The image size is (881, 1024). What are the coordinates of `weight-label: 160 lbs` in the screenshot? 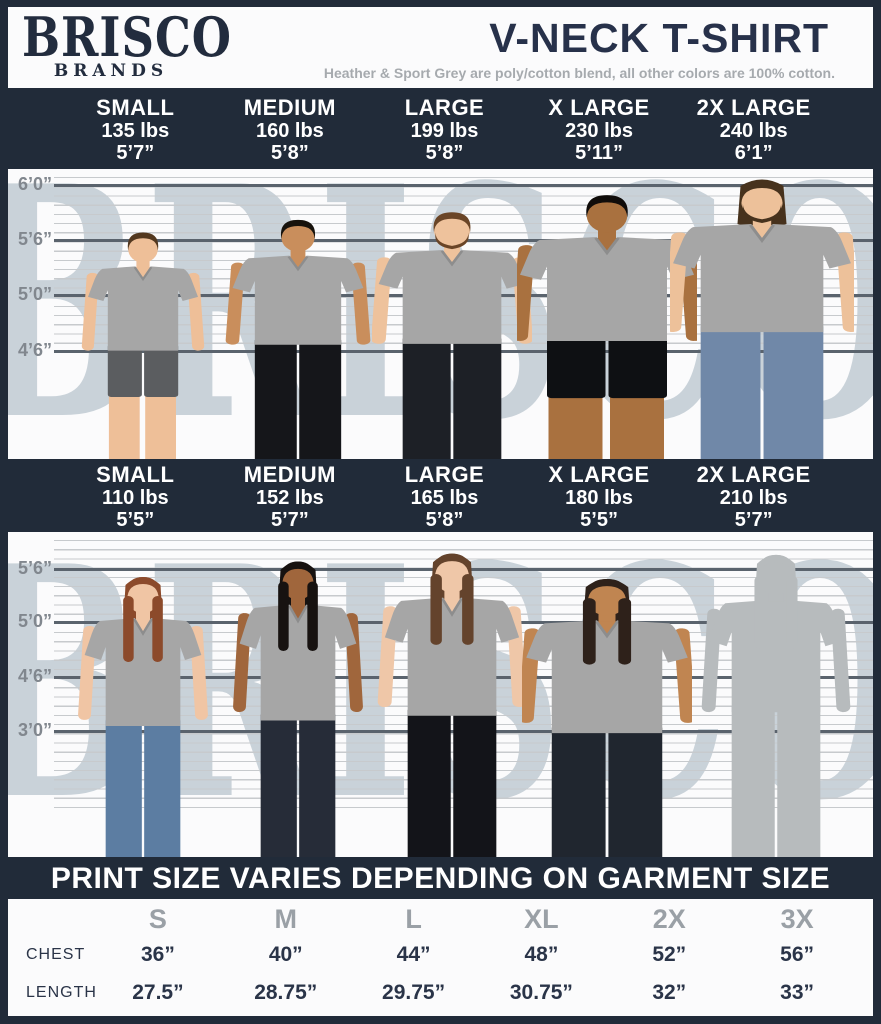 It's located at (289, 131).